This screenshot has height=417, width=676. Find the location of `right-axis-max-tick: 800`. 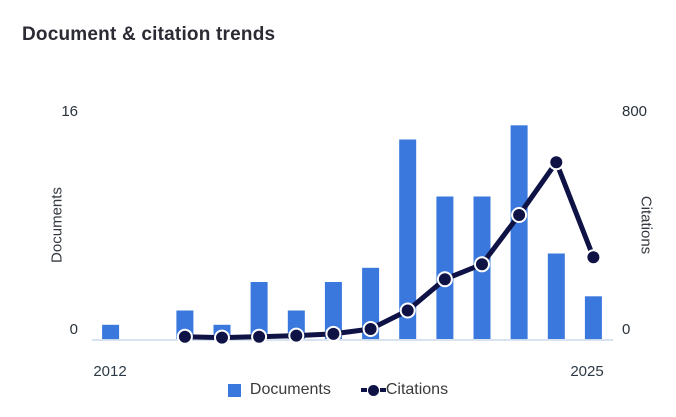

right-axis-max-tick: 800 is located at coordinates (635, 111).